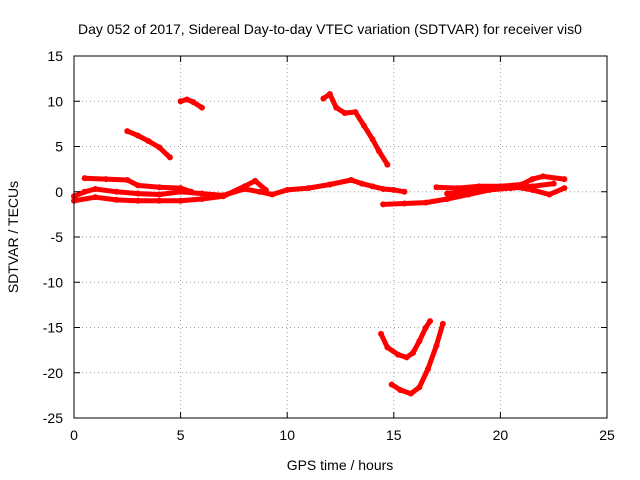 This screenshot has height=480, width=640. What do you see at coordinates (55, 56) in the screenshot?
I see `y-tick-label: 15` at bounding box center [55, 56].